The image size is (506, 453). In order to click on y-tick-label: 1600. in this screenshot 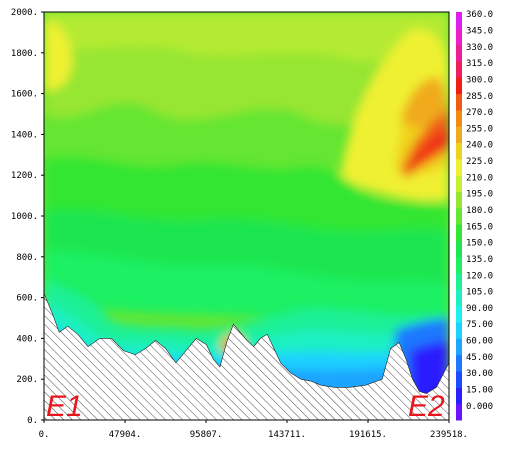, I will do `click(24, 95)`.